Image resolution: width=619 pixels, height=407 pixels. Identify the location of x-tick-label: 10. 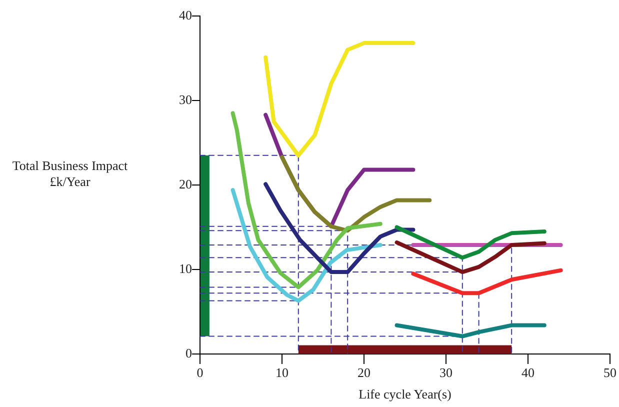
(282, 372).